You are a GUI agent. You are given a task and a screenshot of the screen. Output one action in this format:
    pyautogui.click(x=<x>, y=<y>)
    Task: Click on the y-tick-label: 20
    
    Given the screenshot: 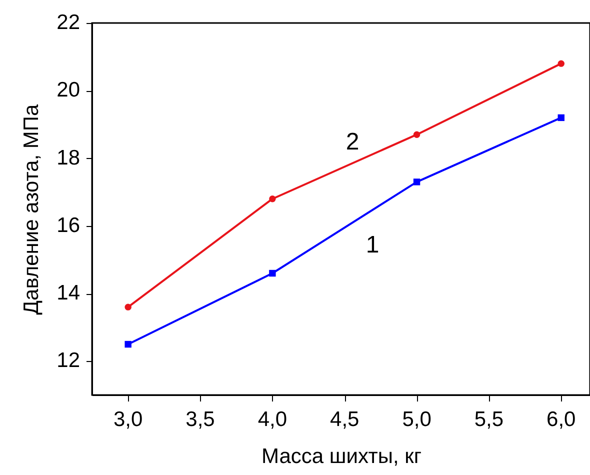 What is the action you would take?
    pyautogui.click(x=68, y=90)
    